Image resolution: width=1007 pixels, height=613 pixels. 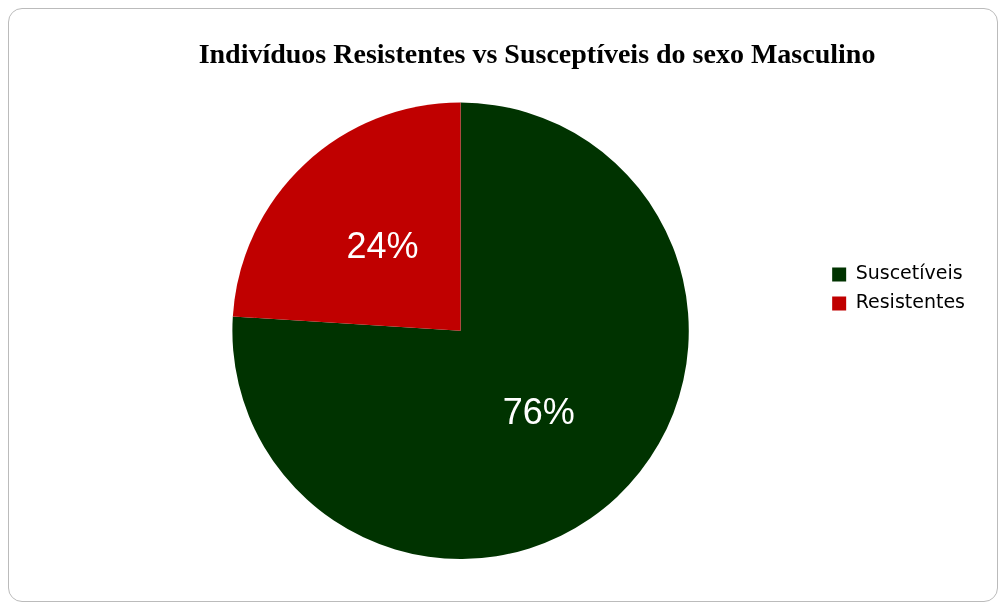 I want to click on data-label: 24%, so click(x=382, y=245).